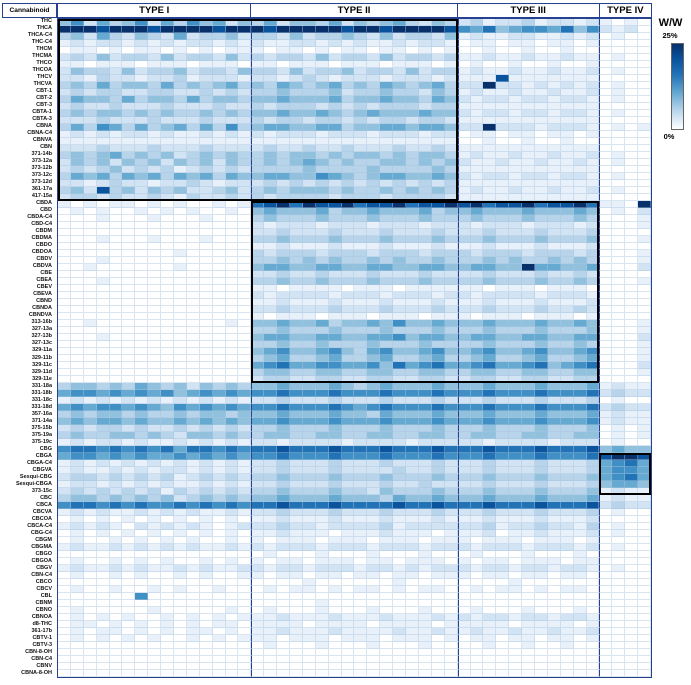 The height and width of the screenshot is (685, 691). I want to click on row-label: CBTV-3, so click(42, 645).